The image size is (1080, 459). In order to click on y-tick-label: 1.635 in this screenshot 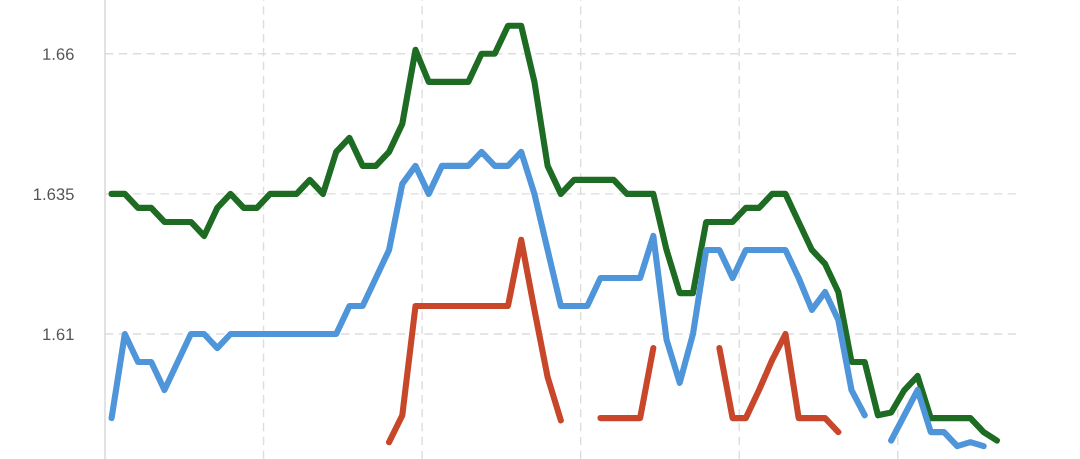, I will do `click(54, 194)`.